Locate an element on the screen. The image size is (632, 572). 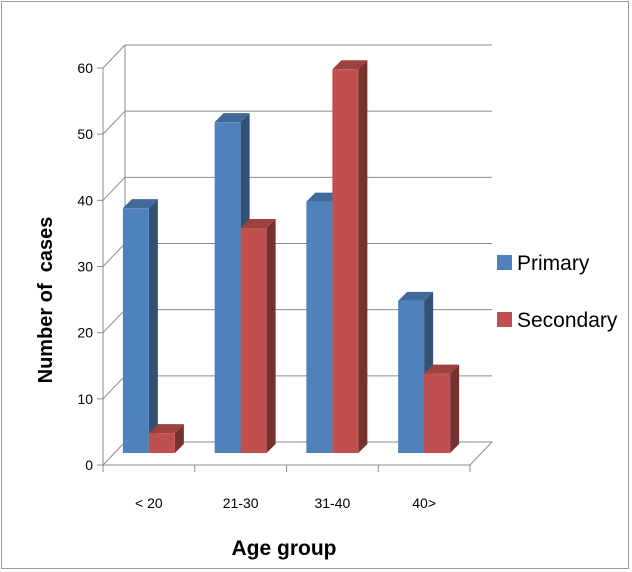
legend-swatch-secondary is located at coordinates (504, 319).